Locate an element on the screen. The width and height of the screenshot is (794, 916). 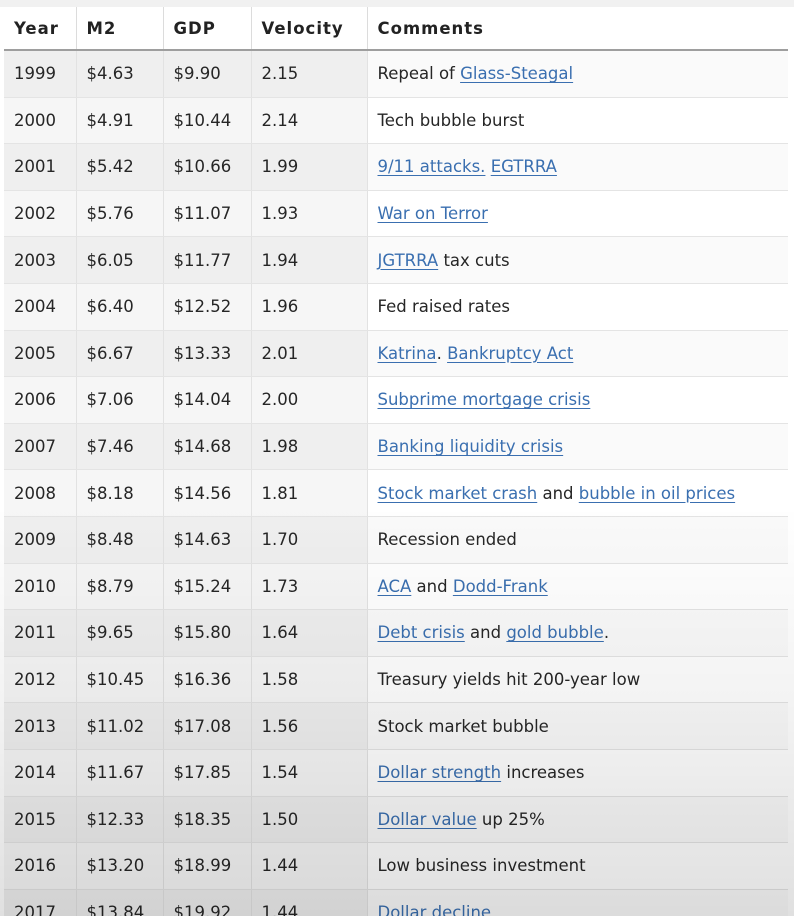
table-row: 2009 $8.48 $14.63 1.70 Recession ended is located at coordinates (396, 540).